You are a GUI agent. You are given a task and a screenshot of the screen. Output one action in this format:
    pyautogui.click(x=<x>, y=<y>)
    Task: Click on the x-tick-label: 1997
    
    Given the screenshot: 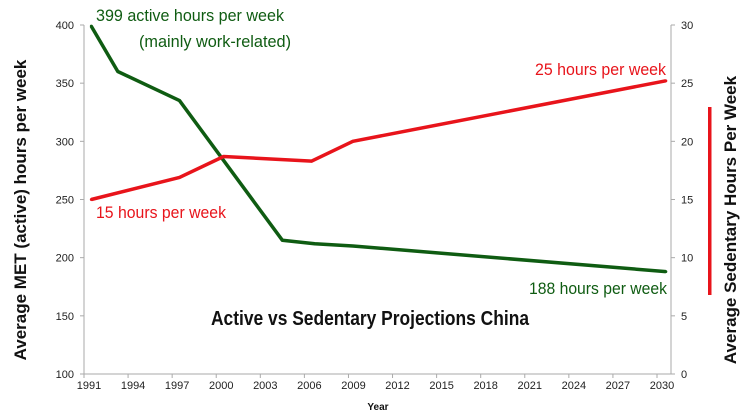 What is the action you would take?
    pyautogui.click(x=177, y=386)
    